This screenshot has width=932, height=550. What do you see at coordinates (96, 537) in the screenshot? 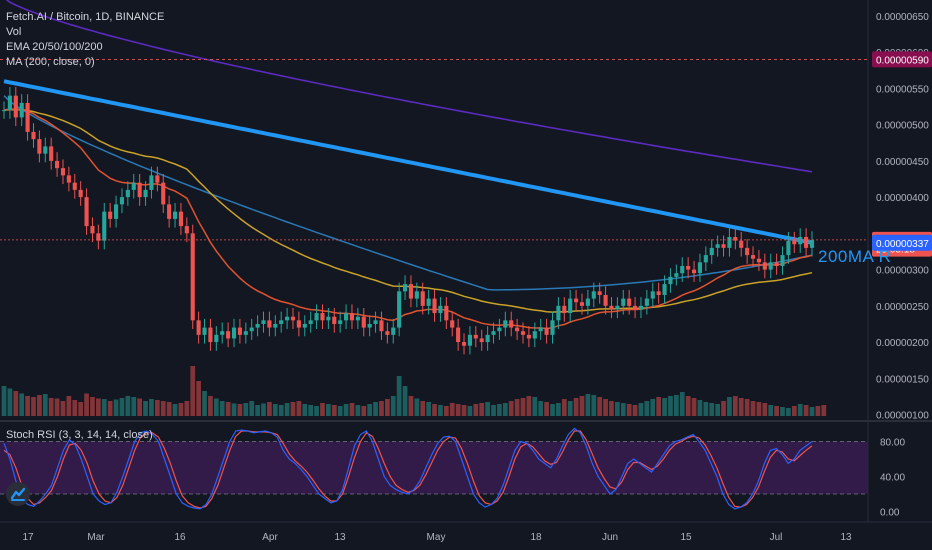
I see `time-tick-label: Mar` at bounding box center [96, 537].